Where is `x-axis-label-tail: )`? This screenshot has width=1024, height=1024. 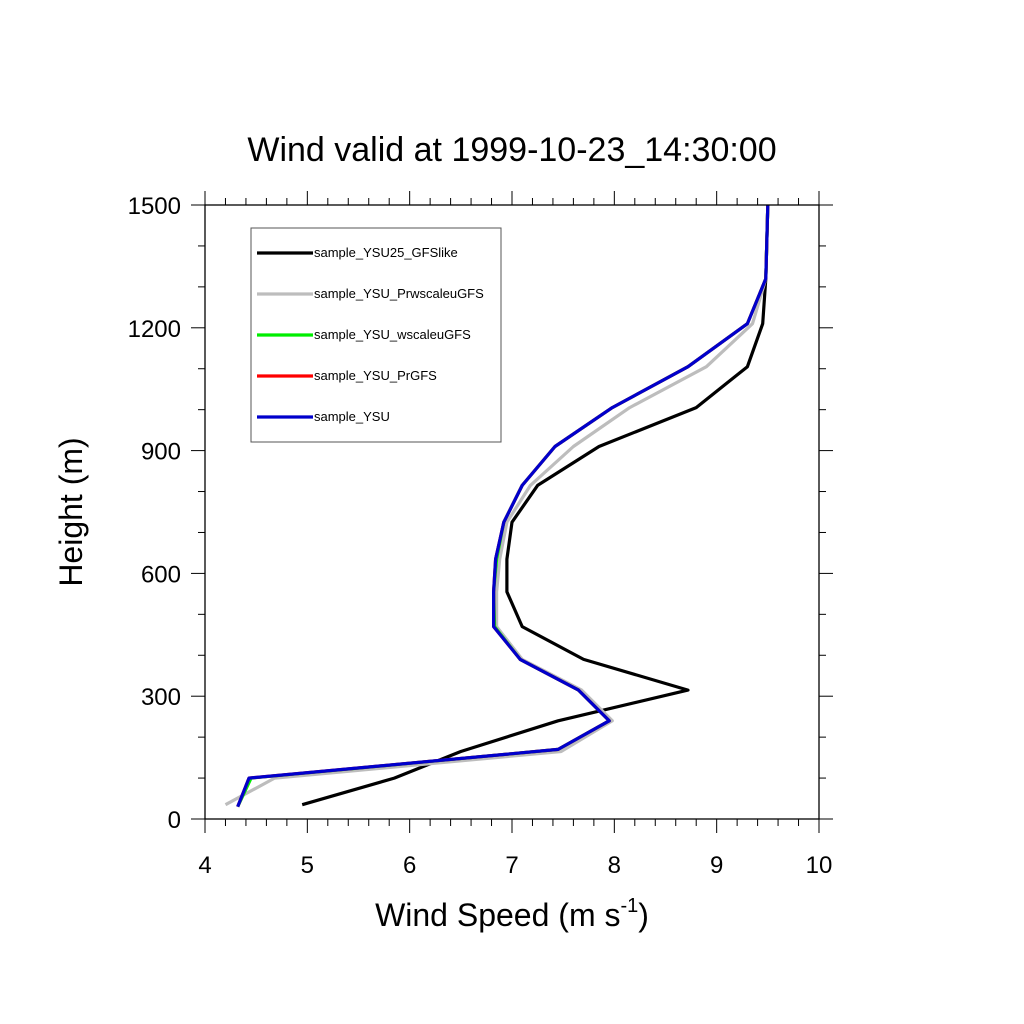 x-axis-label-tail: ) is located at coordinates (643, 915).